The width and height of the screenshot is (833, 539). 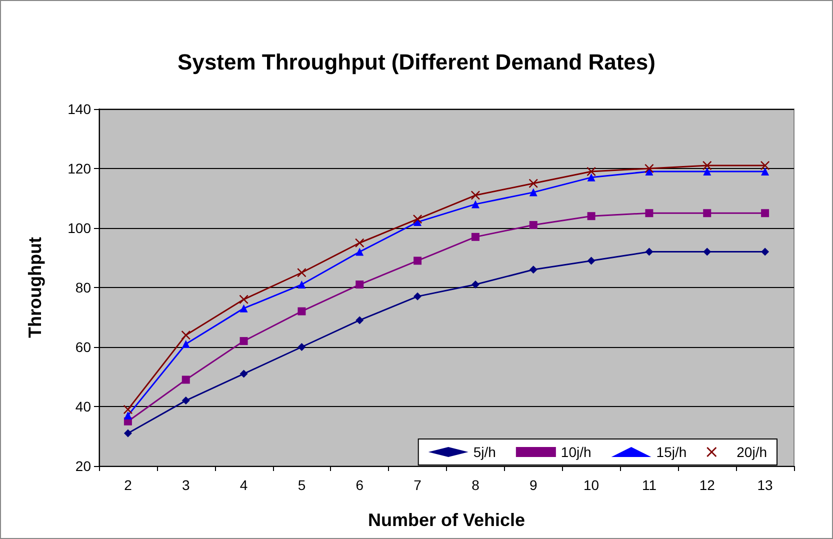 I want to click on x-tick-label: 6, so click(x=360, y=485).